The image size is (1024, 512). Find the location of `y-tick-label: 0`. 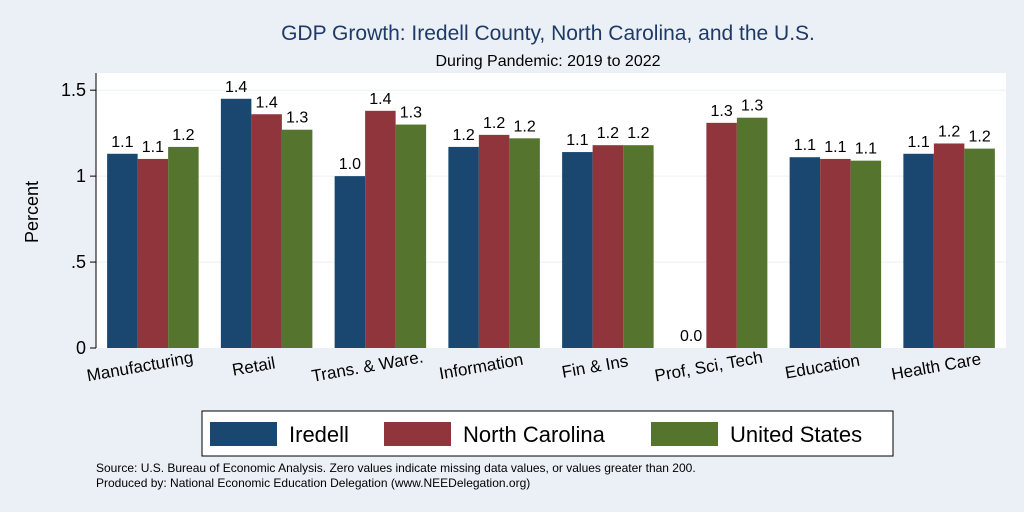

y-tick-label: 0 is located at coordinates (81, 348).